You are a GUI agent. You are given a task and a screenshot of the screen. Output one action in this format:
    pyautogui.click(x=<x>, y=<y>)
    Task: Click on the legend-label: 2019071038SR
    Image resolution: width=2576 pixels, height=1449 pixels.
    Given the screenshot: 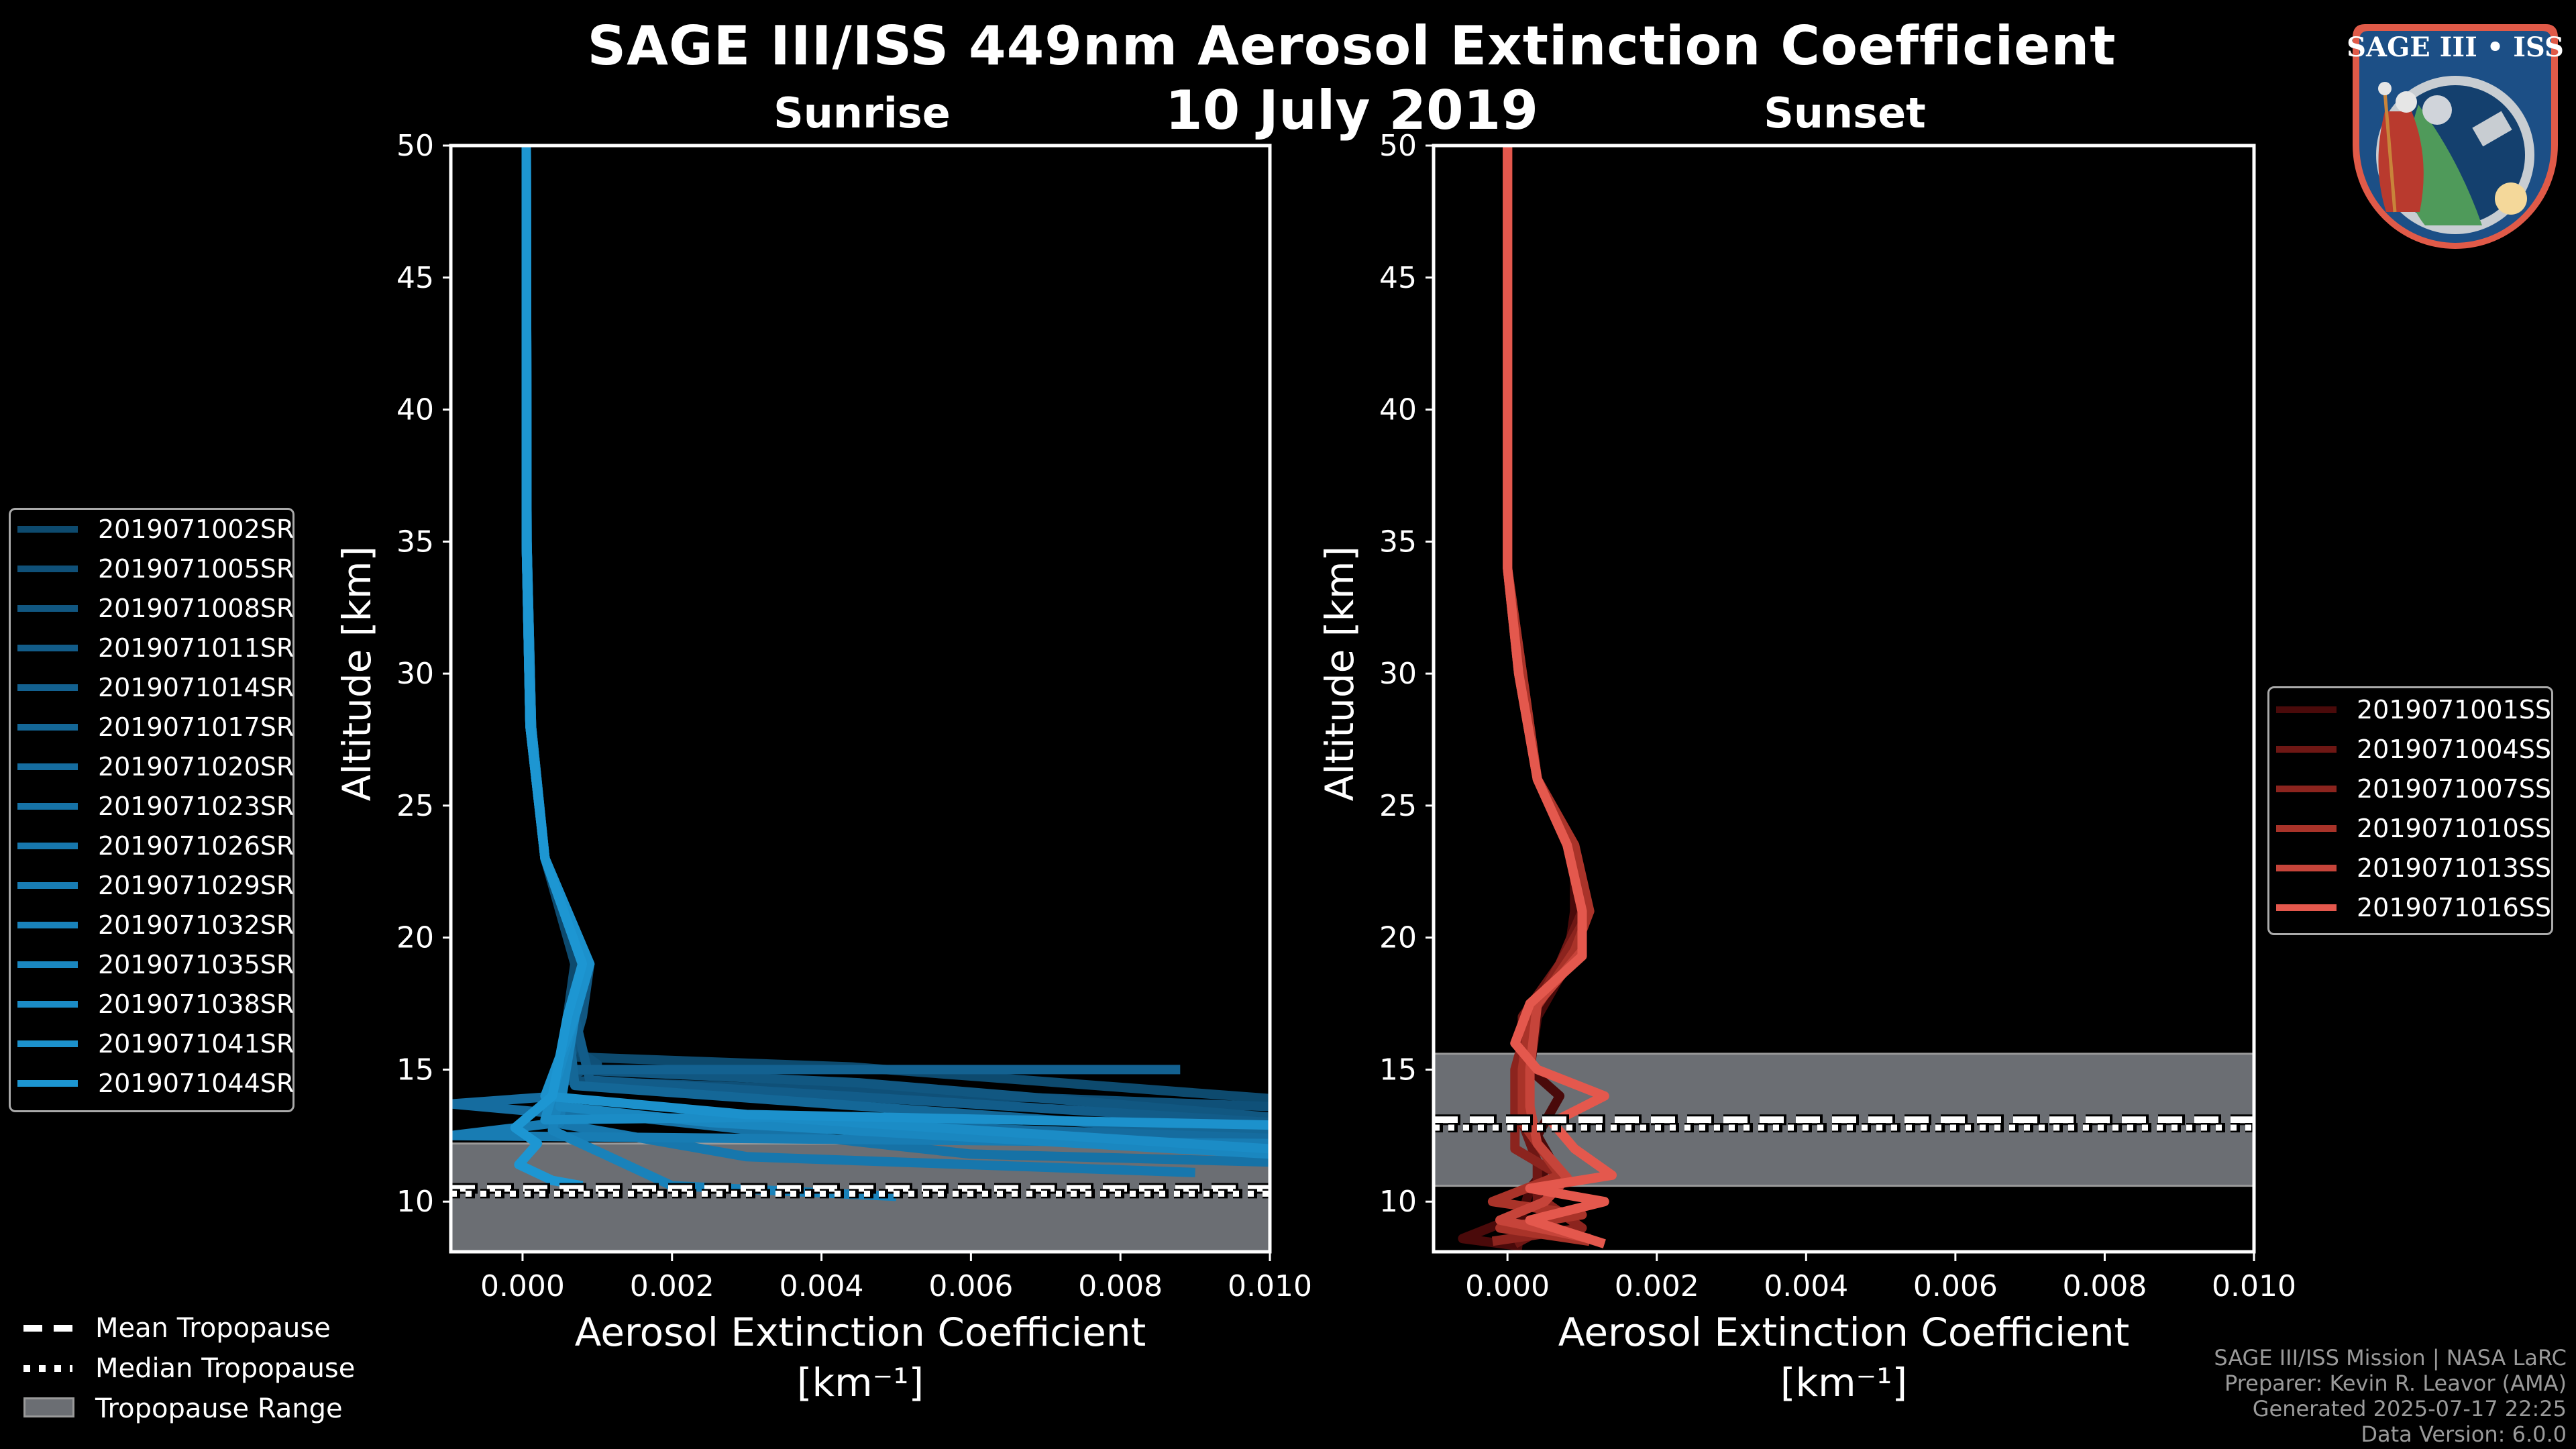 What is the action you would take?
    pyautogui.click(x=196, y=1004)
    